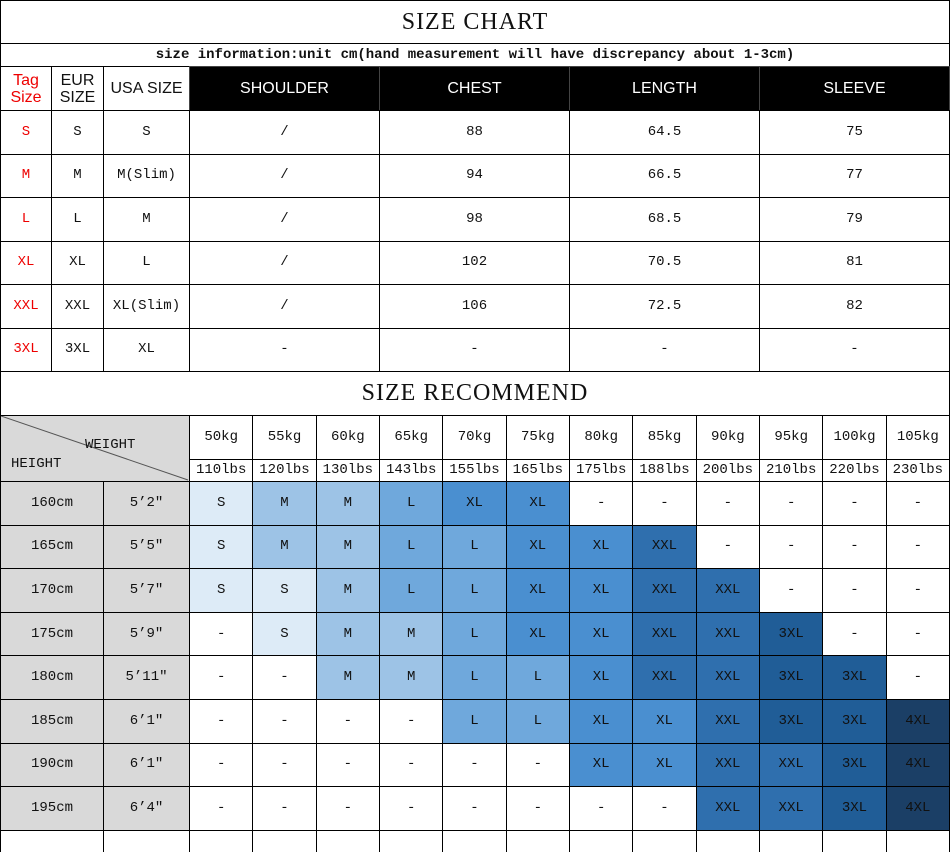 This screenshot has height=852, width=950. Describe the element at coordinates (146, 88) in the screenshot. I see `column-header: USA SIZE` at that location.